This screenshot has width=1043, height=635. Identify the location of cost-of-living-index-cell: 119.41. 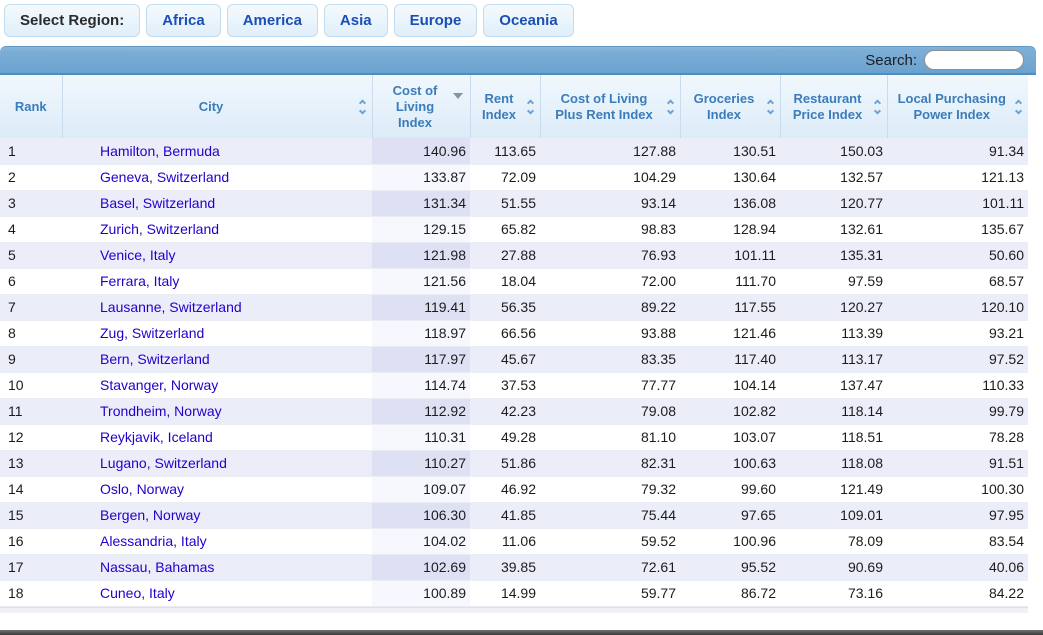
(421, 307).